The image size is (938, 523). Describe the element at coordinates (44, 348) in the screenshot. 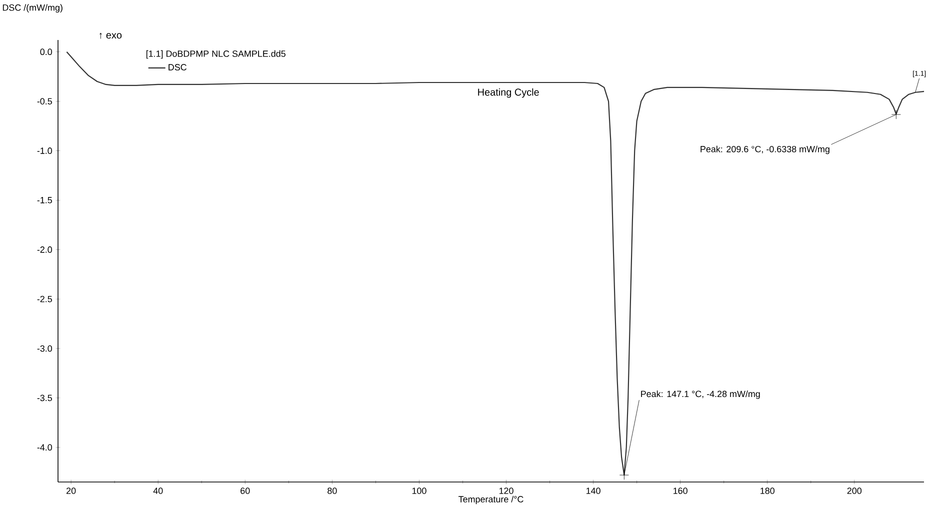

I see `y-tick-label: -3.0` at that location.